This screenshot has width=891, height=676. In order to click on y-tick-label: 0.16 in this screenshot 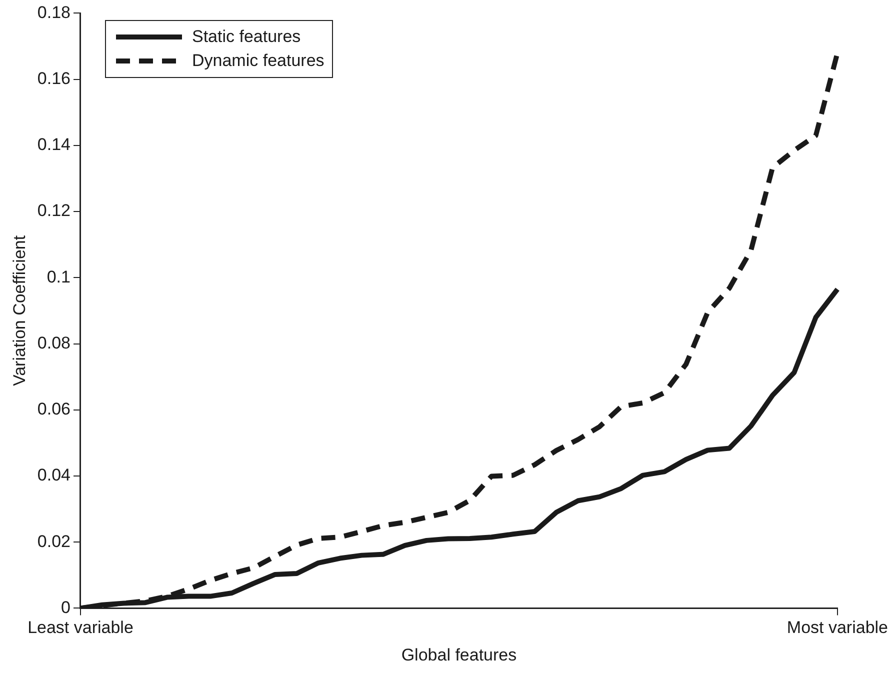, I will do `click(53, 78)`.